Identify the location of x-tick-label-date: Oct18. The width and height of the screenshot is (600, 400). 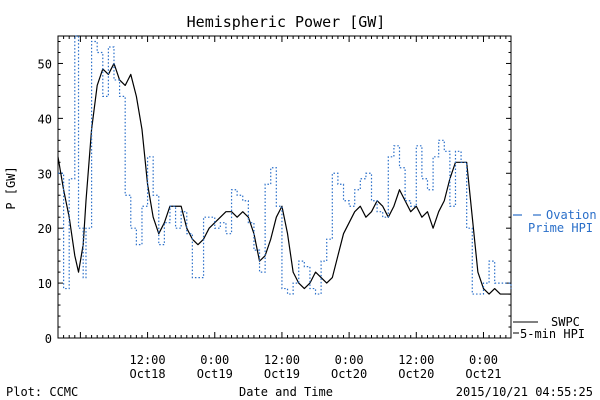
(148, 374).